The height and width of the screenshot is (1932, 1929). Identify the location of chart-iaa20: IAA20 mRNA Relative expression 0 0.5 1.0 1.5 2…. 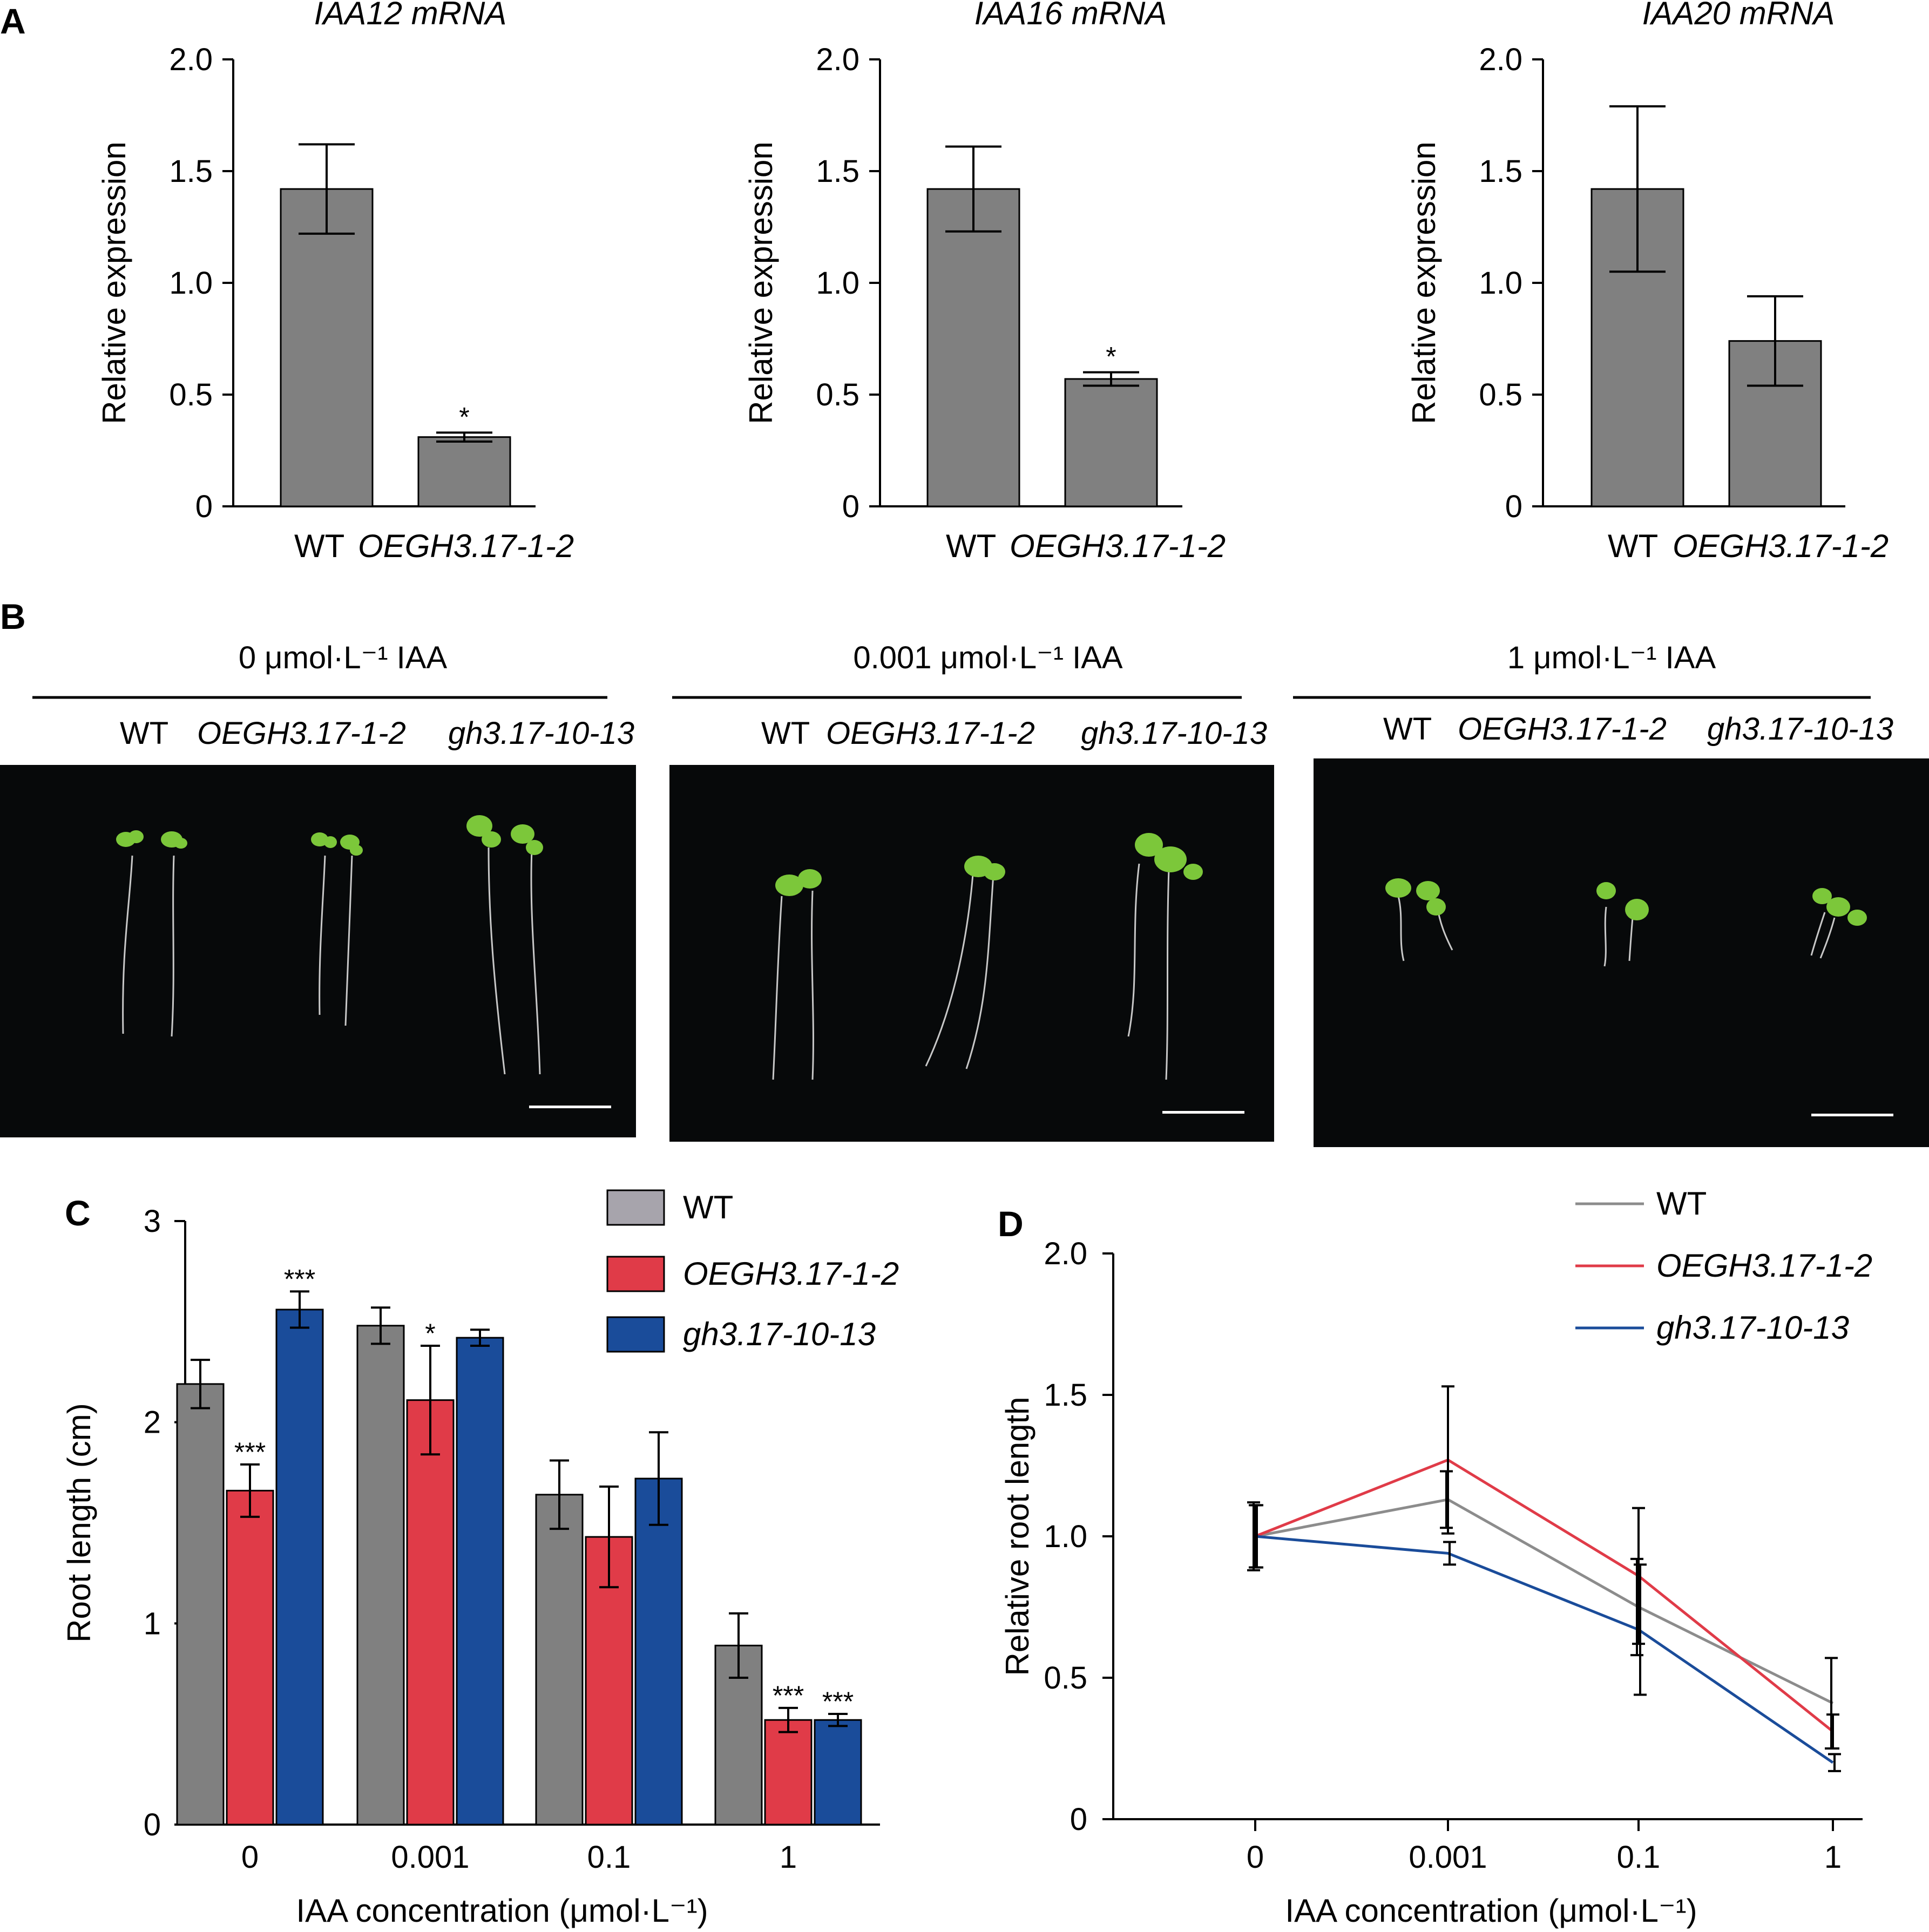
(1647, 282).